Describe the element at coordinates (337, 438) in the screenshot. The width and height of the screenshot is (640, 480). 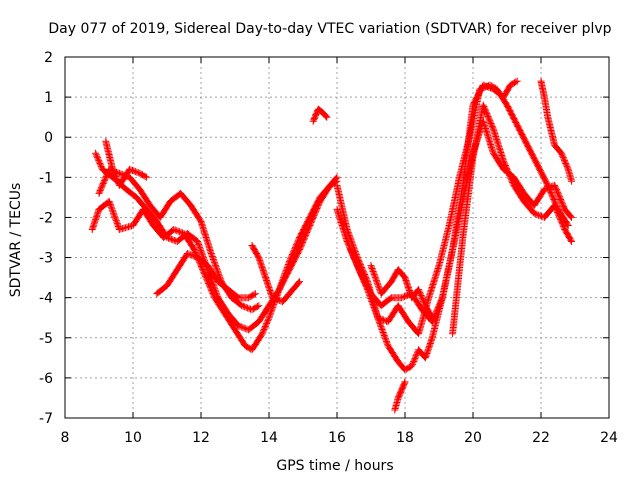
I see `x-tick-label: 16` at that location.